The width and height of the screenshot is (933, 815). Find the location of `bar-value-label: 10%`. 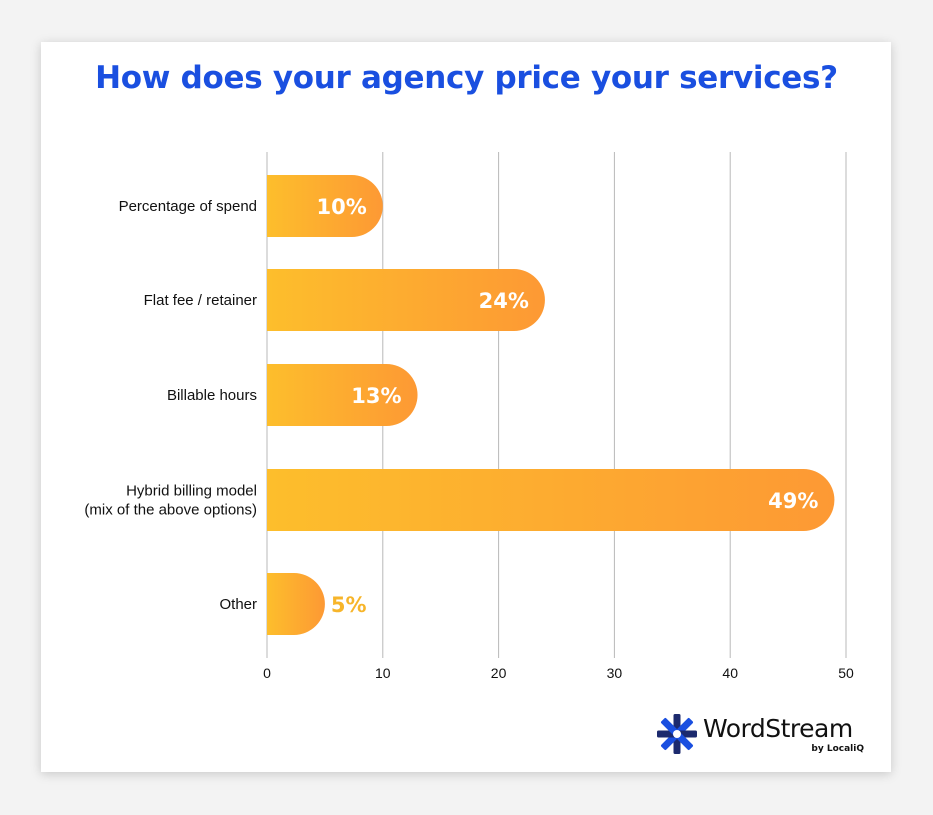

bar-value-label: 10% is located at coordinates (342, 207).